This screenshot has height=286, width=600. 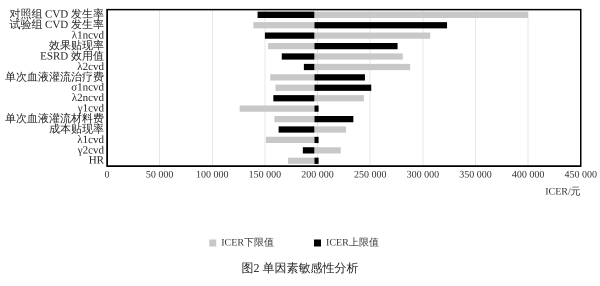 What do you see at coordinates (300, 268) in the screenshot?
I see `text: 图2 单因素敏感性分析` at bounding box center [300, 268].